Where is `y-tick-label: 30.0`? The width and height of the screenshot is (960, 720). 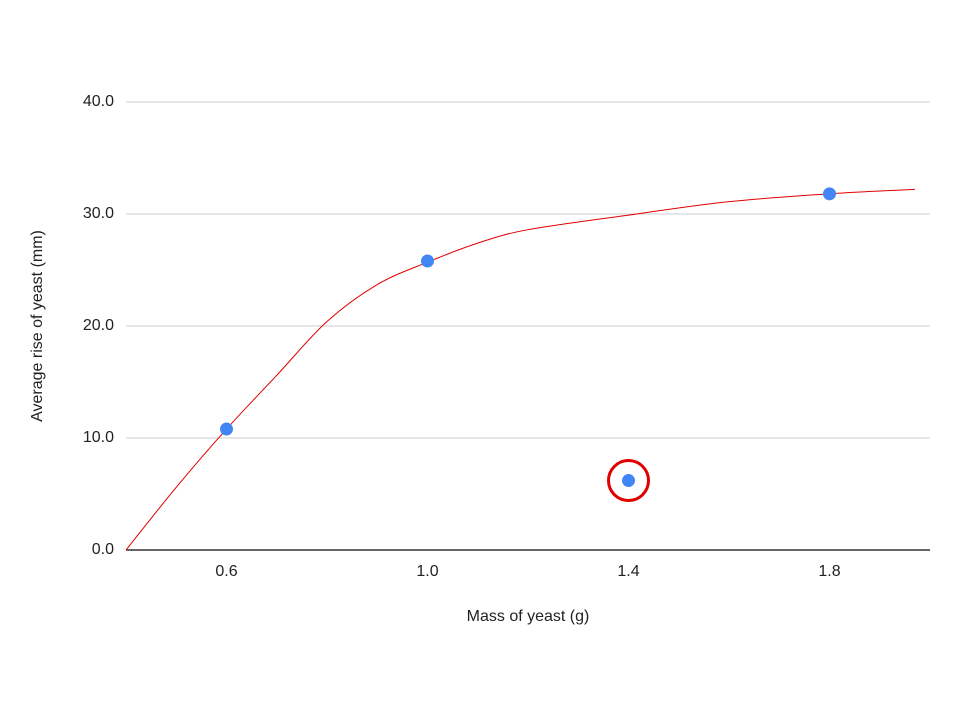 y-tick-label: 30.0 is located at coordinates (98, 213).